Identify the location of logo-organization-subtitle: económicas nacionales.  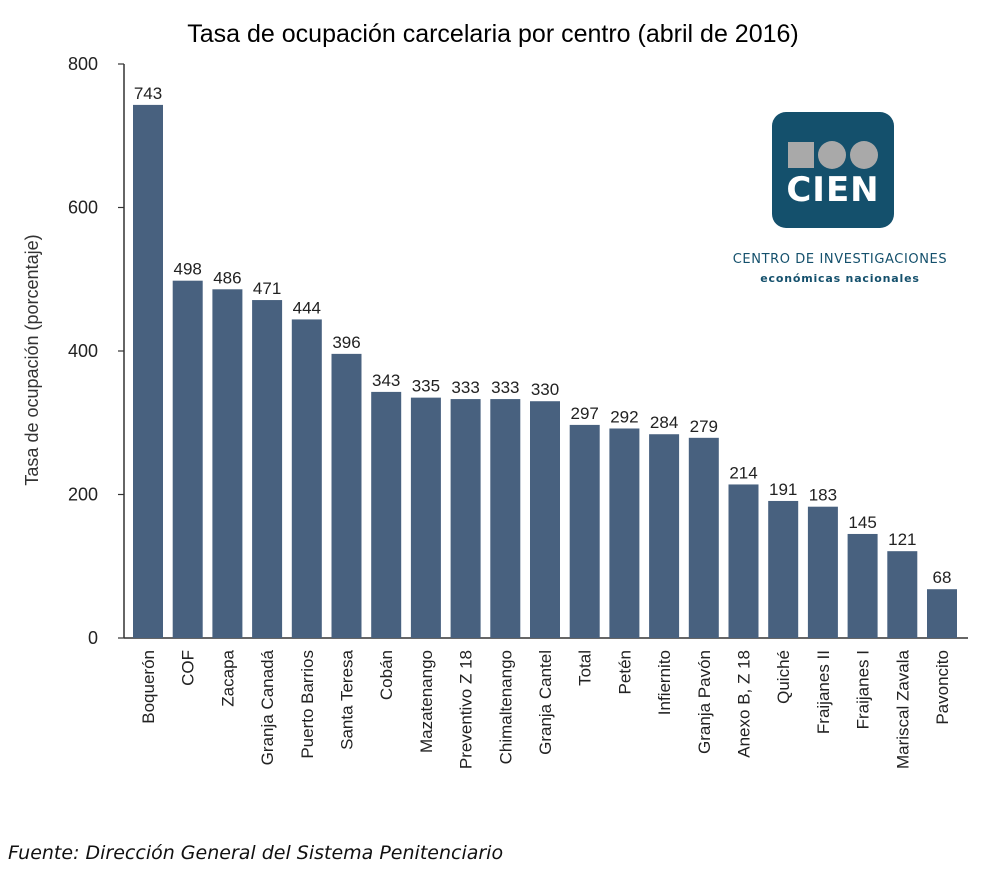
(840, 278).